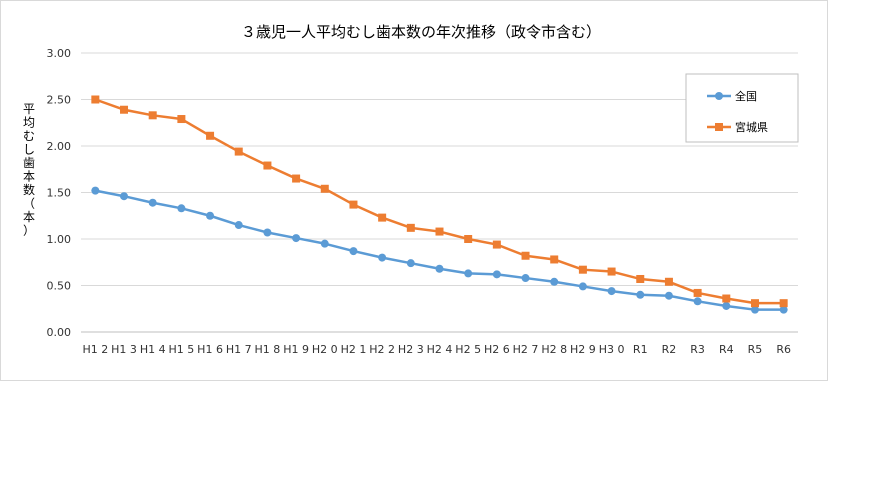 This screenshot has width=890, height=479. What do you see at coordinates (153, 349) in the screenshot?
I see `x-tick-label: H1 4` at bounding box center [153, 349].